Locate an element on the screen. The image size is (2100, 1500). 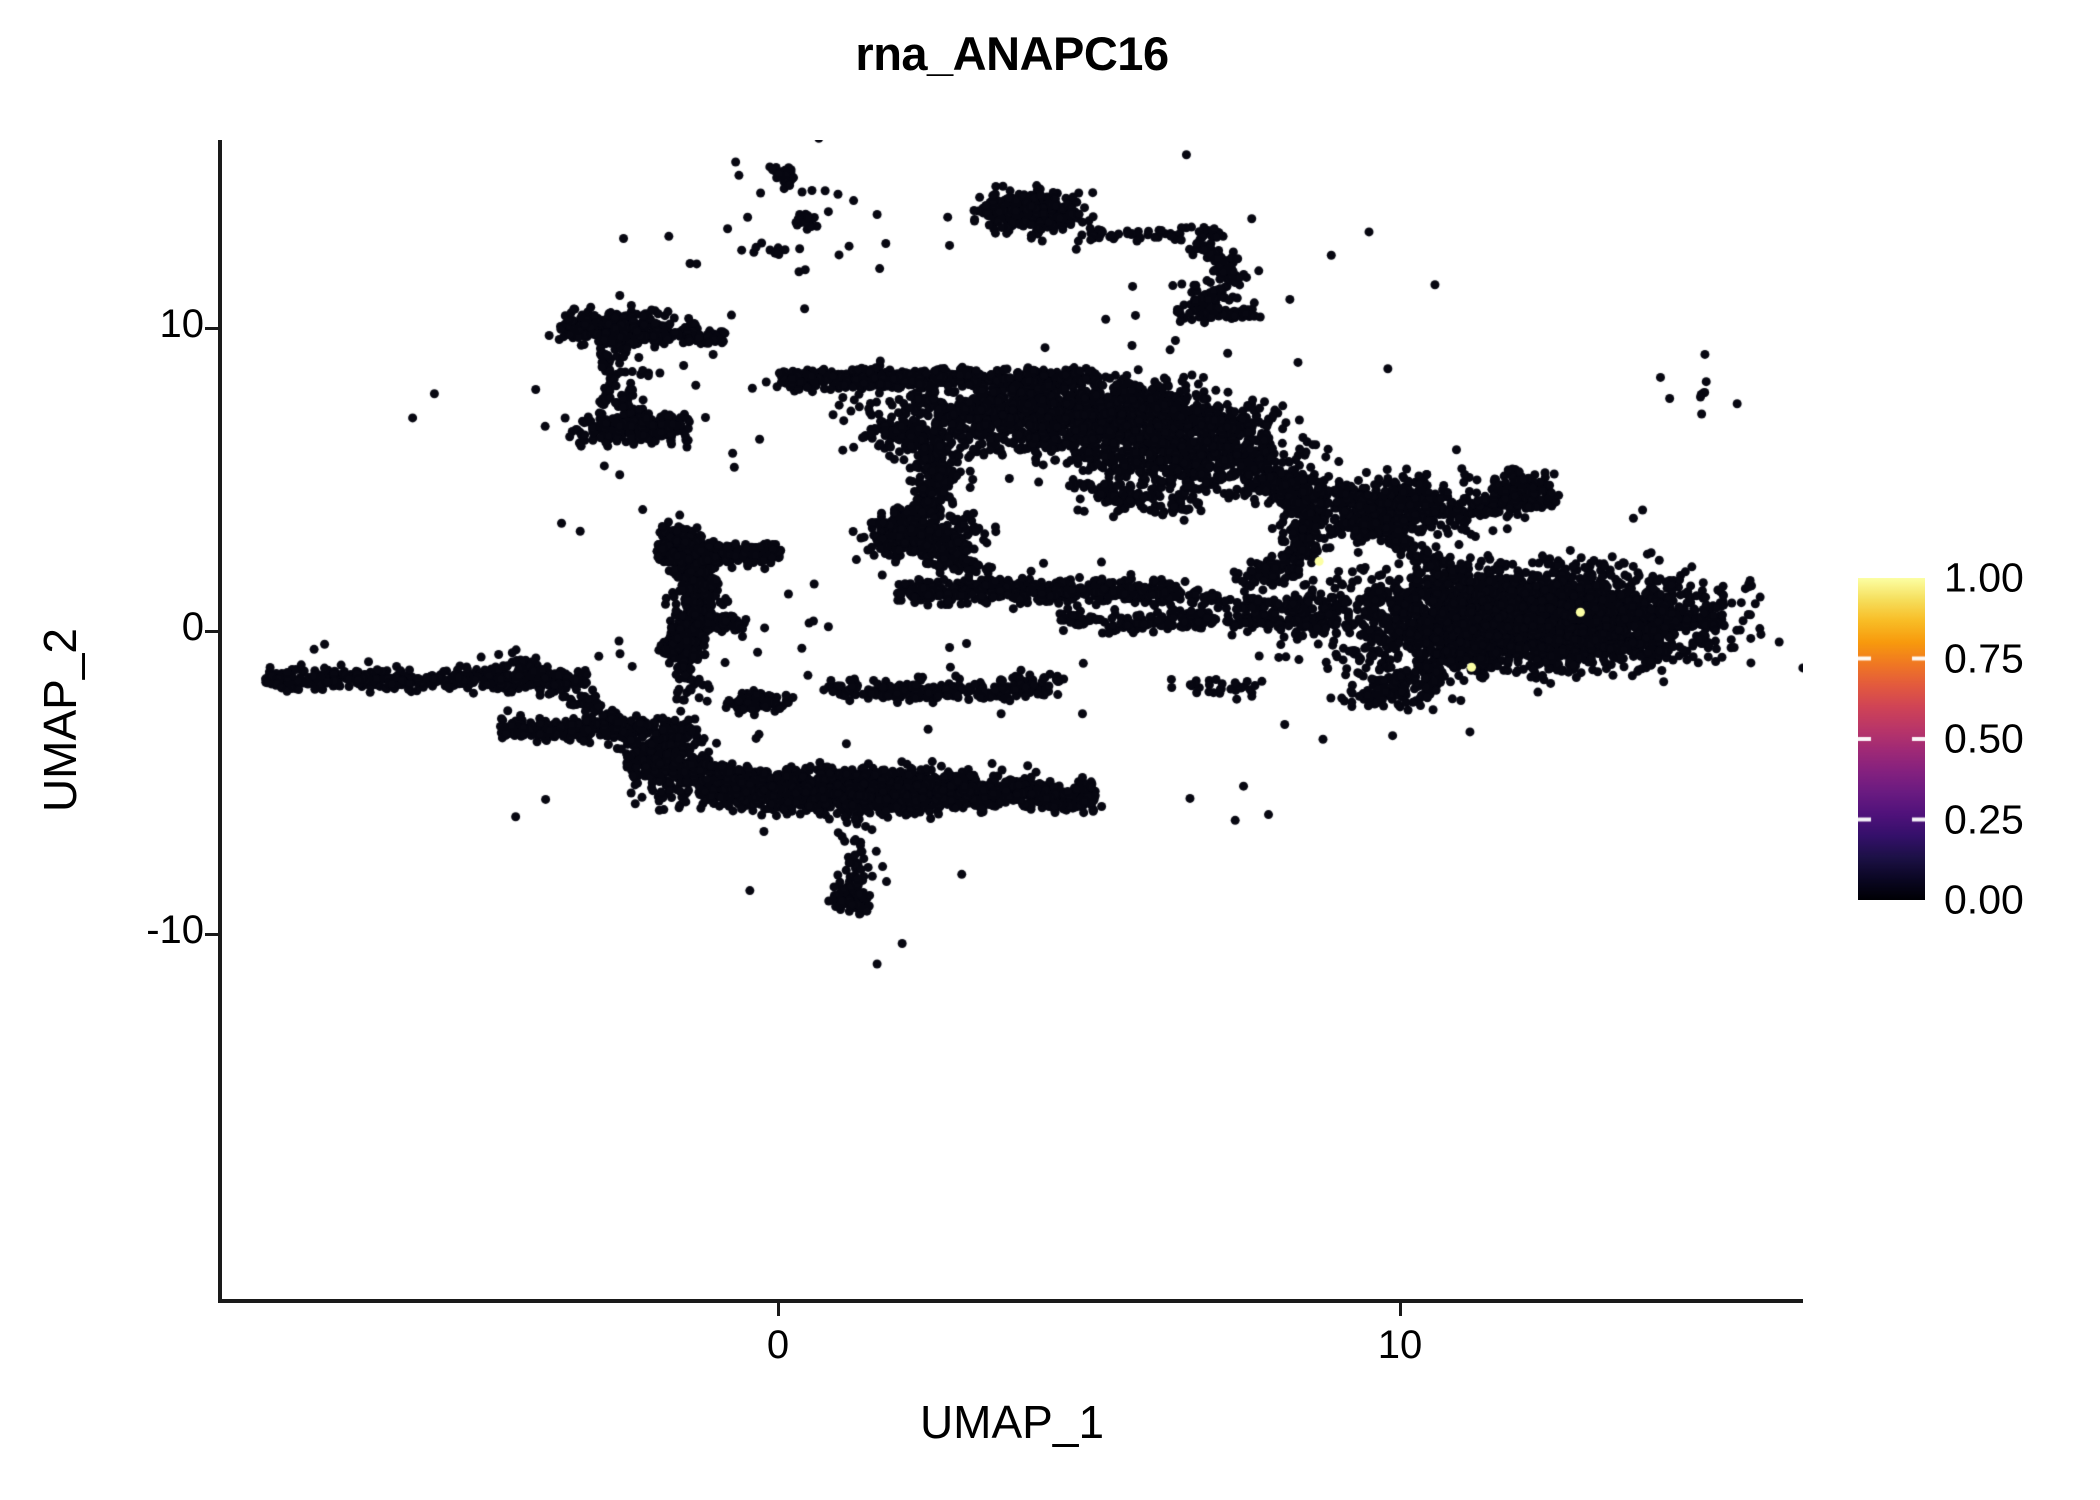
y-tick-label: 10 is located at coordinates (182, 324).